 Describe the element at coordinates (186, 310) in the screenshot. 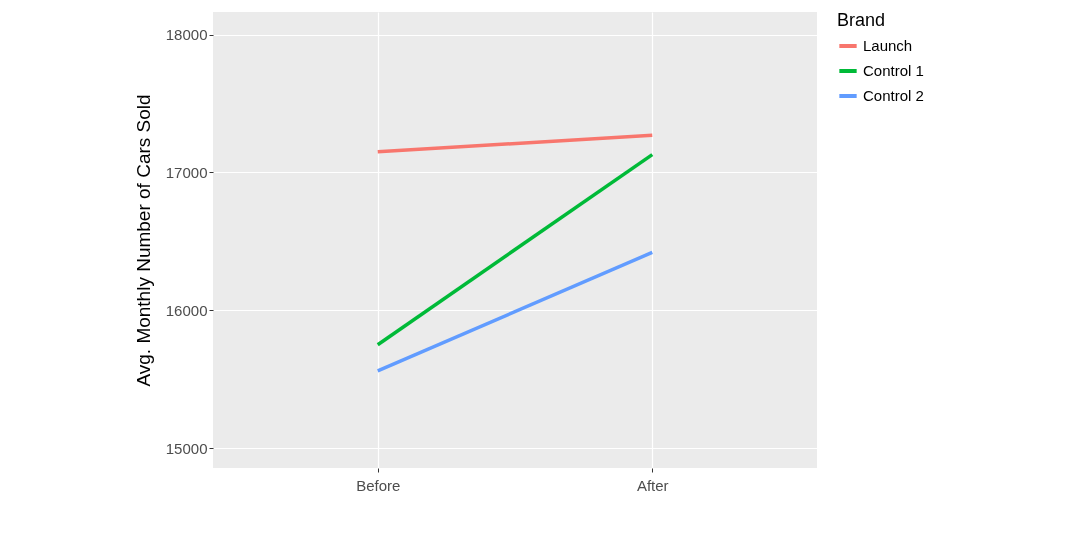

I see `y-tick-label: 16000` at that location.